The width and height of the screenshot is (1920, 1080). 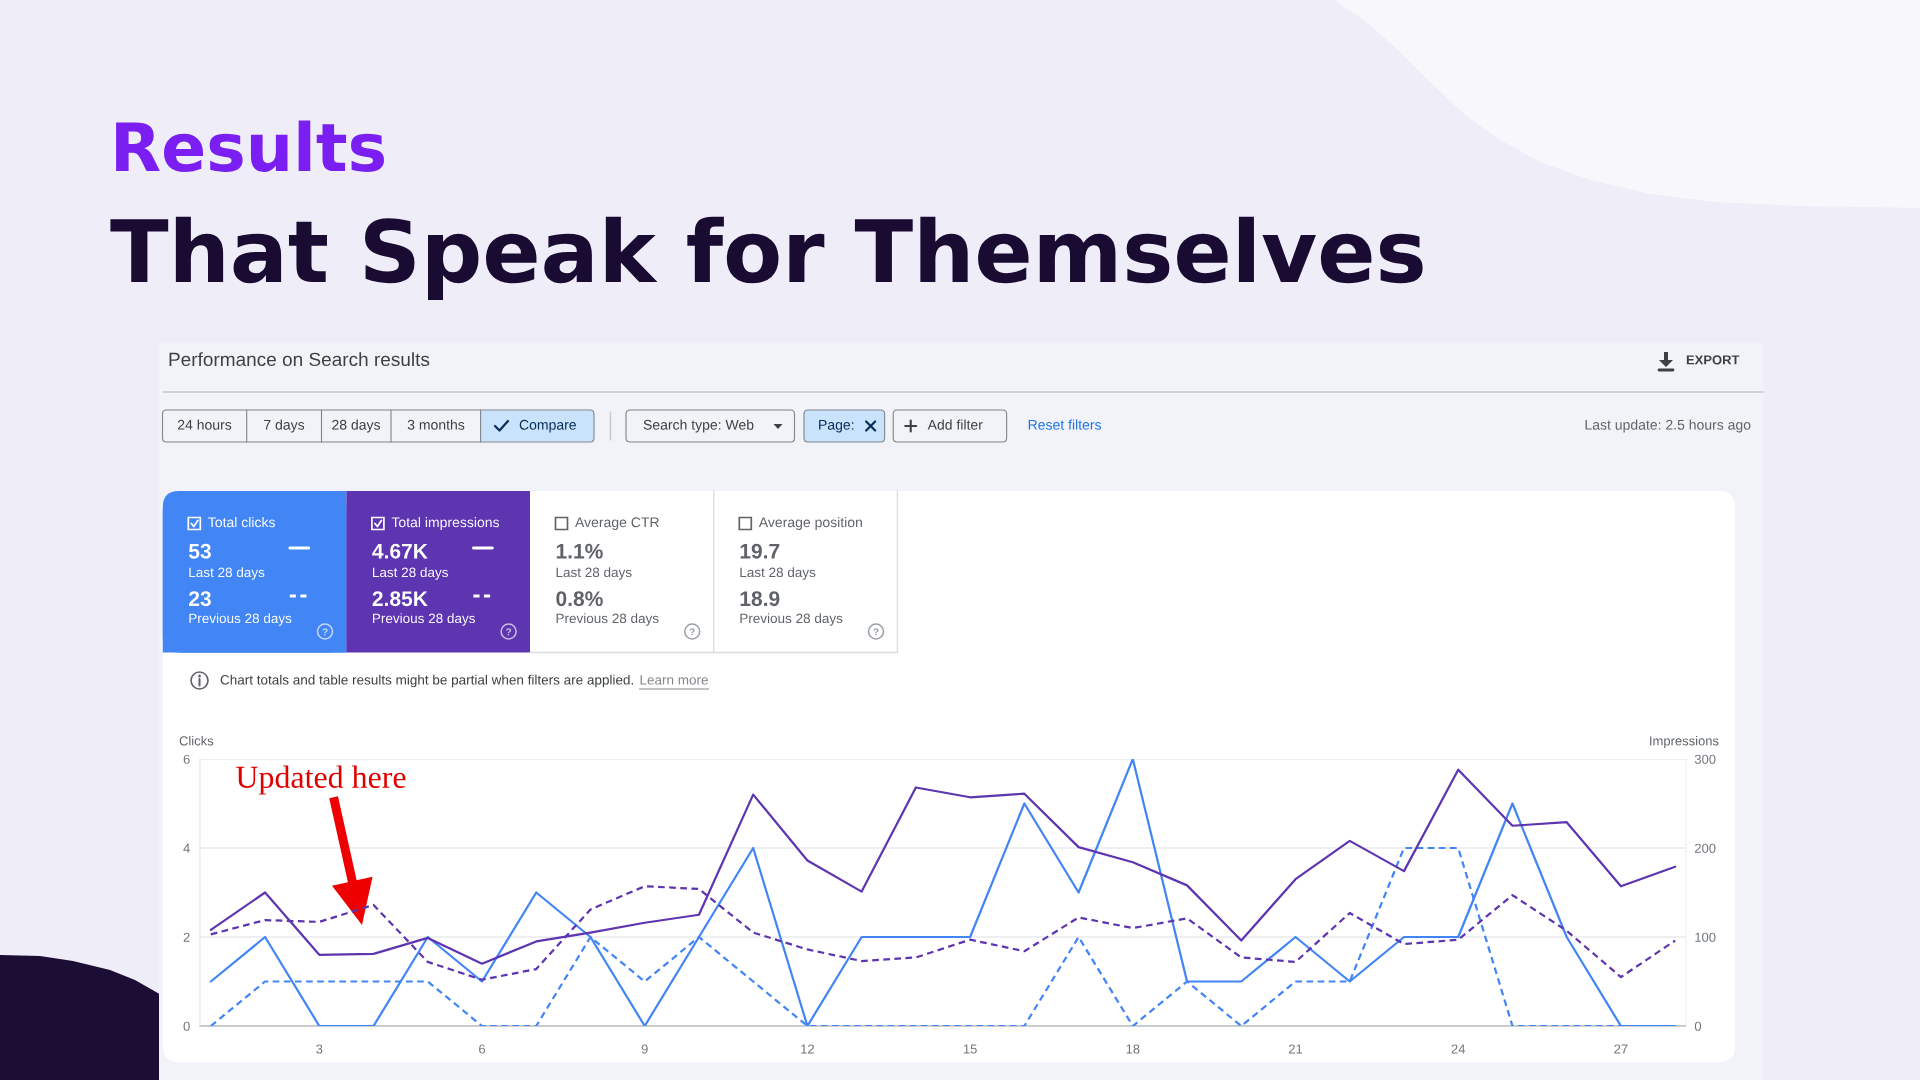 What do you see at coordinates (200, 599) in the screenshot?
I see `text: 23` at bounding box center [200, 599].